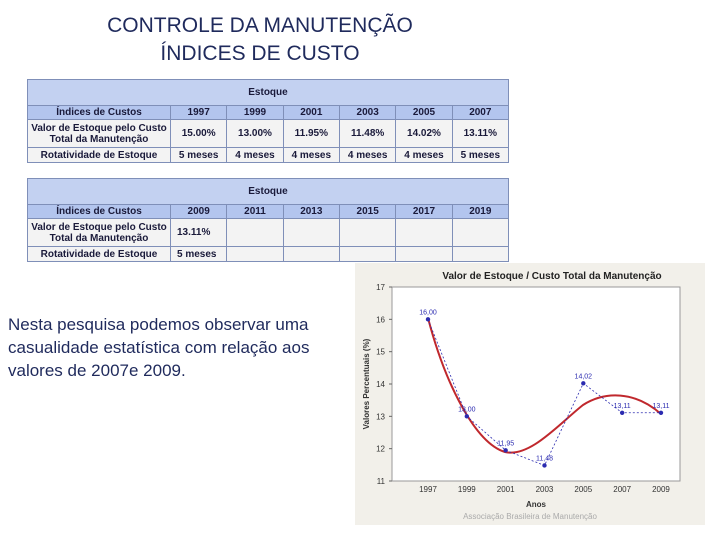 This screenshot has height=540, width=720. Describe the element at coordinates (428, 312) in the screenshot. I see `data-label: 16,00` at that location.